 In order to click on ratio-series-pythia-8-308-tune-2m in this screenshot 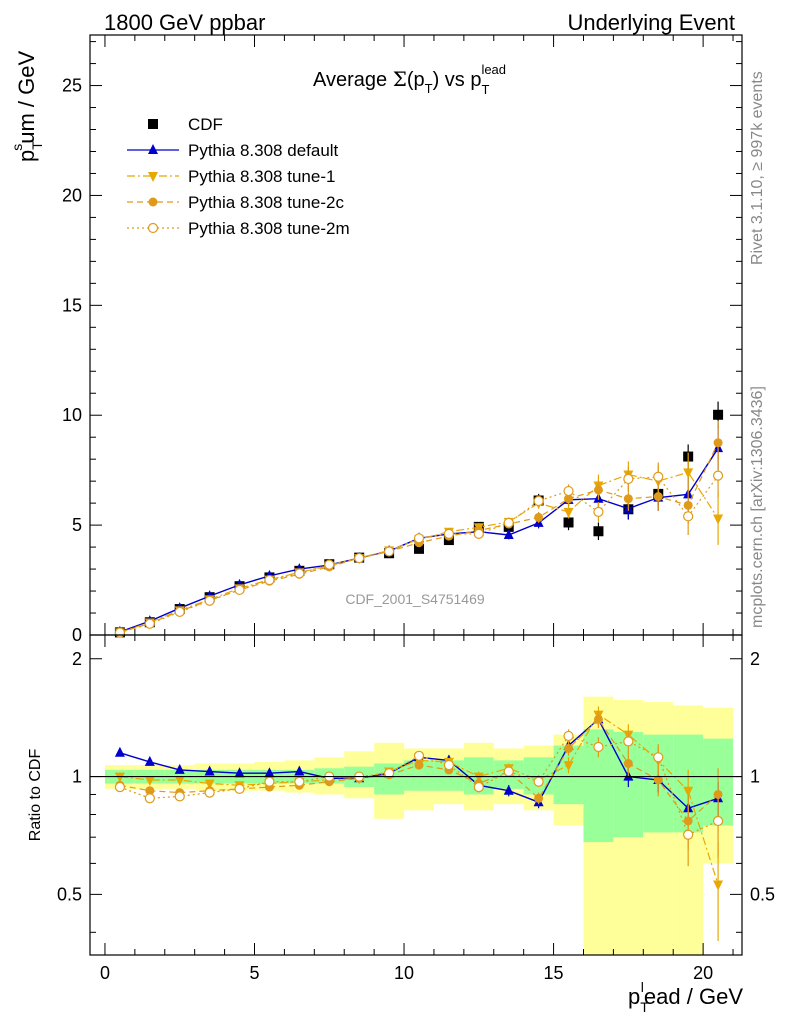, I will do `click(419, 798)`.